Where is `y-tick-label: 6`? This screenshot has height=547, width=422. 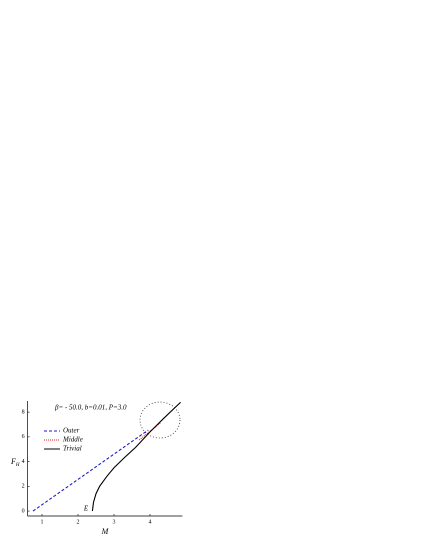
y-tick-label: 6 is located at coordinates (23, 437).